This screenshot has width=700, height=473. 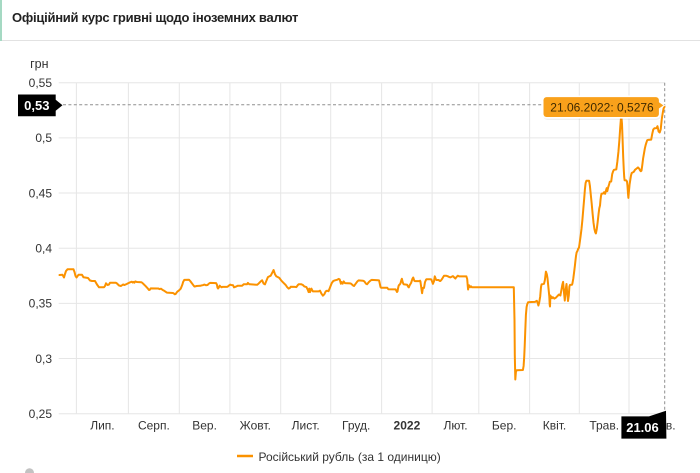 What do you see at coordinates (504, 426) in the screenshot?
I see `svg-text: Бер.` at bounding box center [504, 426].